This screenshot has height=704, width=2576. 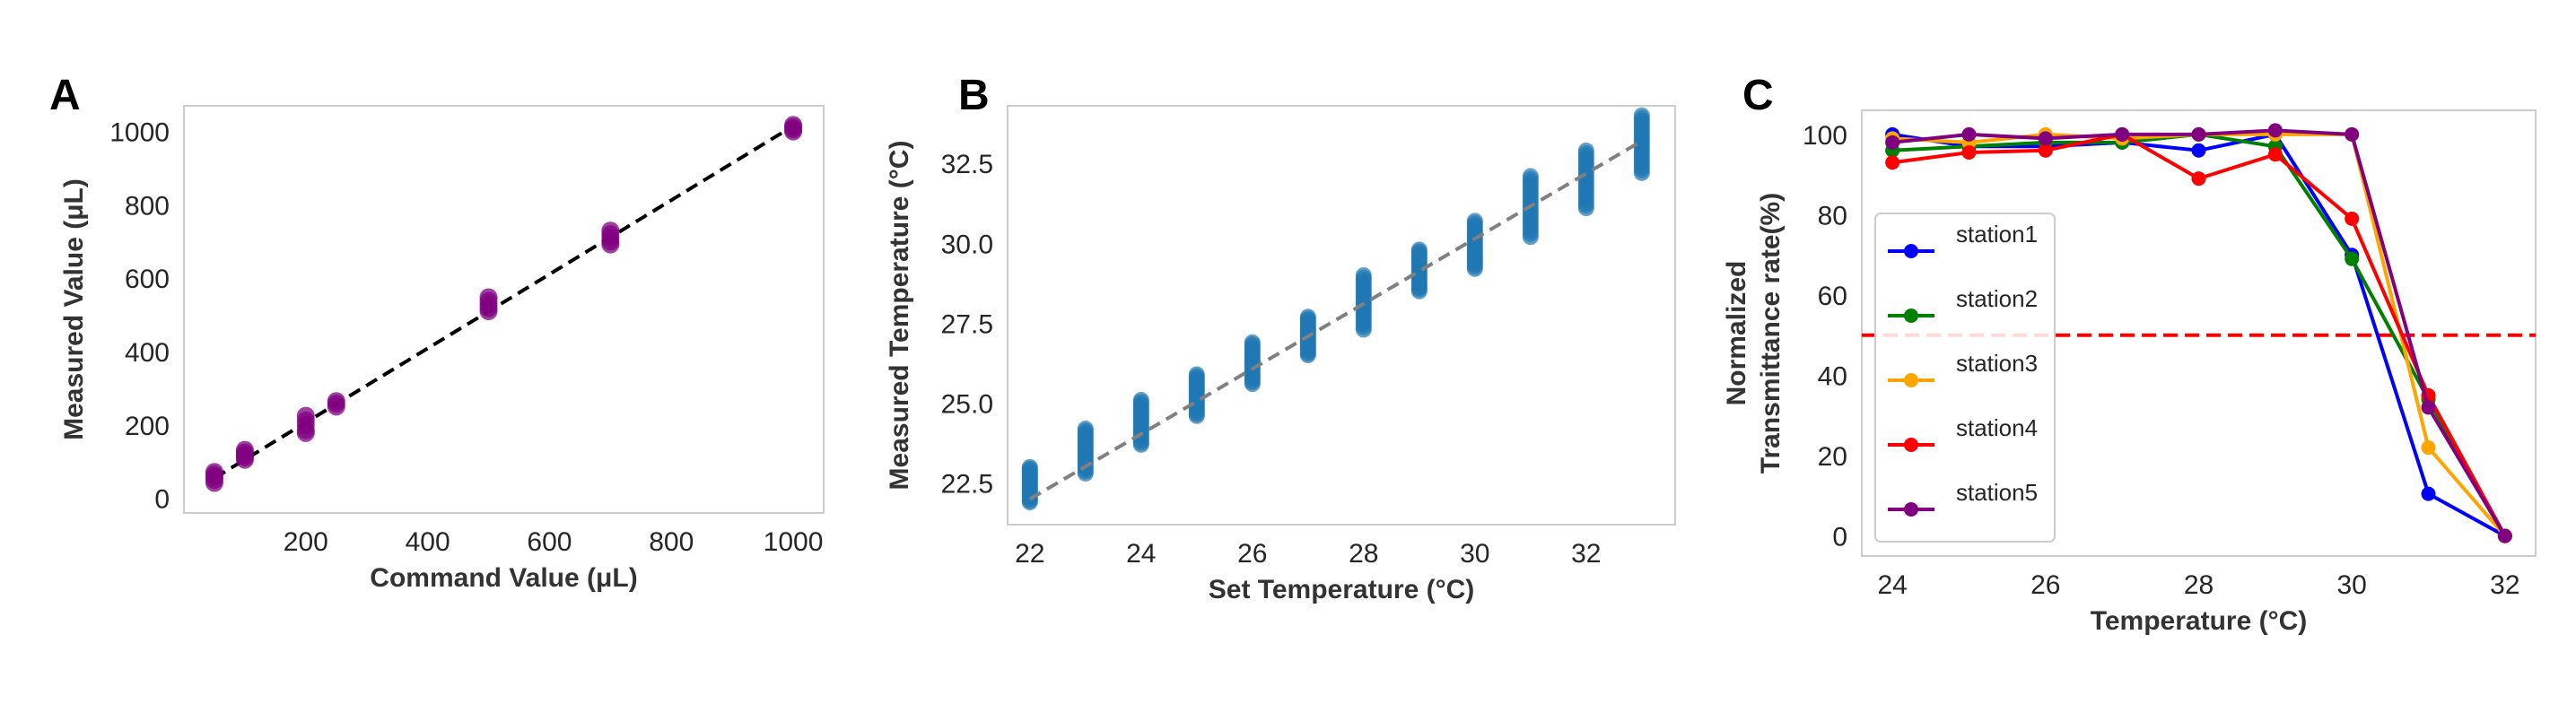 I want to click on panel-c-label: C, so click(x=1758, y=95).